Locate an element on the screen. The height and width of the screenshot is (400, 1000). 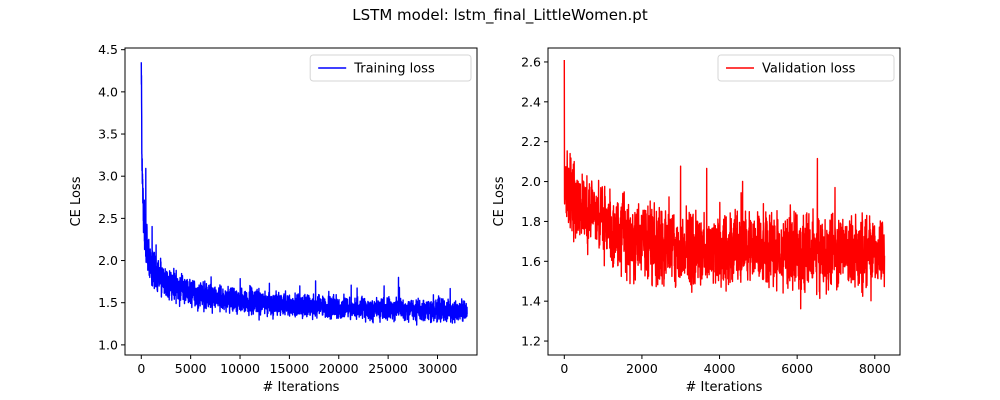
y-tick-label: 2.2 is located at coordinates (531, 141).